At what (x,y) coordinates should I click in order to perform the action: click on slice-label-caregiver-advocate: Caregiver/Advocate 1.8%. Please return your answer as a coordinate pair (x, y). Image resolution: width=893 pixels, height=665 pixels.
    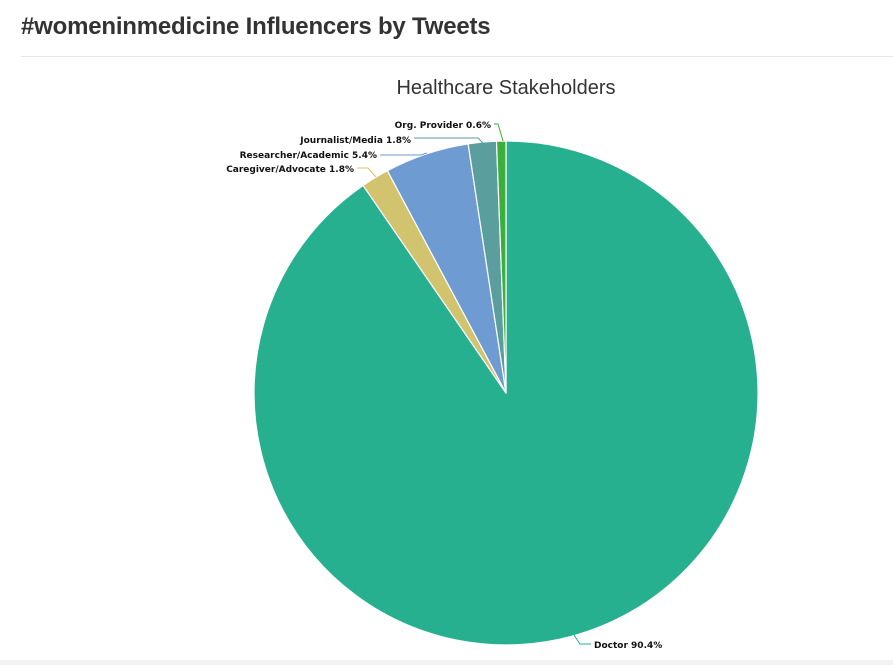
    Looking at the image, I should click on (290, 170).